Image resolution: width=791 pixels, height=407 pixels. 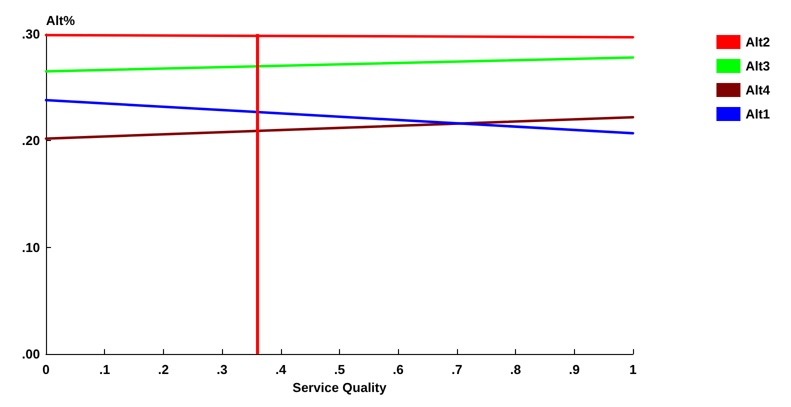 I want to click on x-tick-label: .4, so click(x=281, y=370).